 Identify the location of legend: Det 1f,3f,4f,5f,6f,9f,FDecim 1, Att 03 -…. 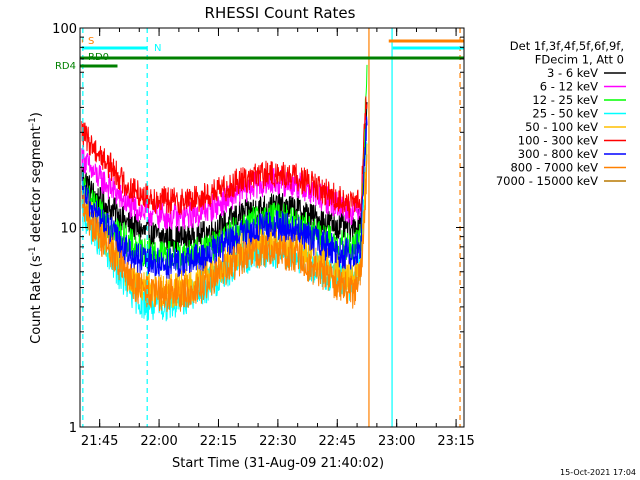
(561, 113).